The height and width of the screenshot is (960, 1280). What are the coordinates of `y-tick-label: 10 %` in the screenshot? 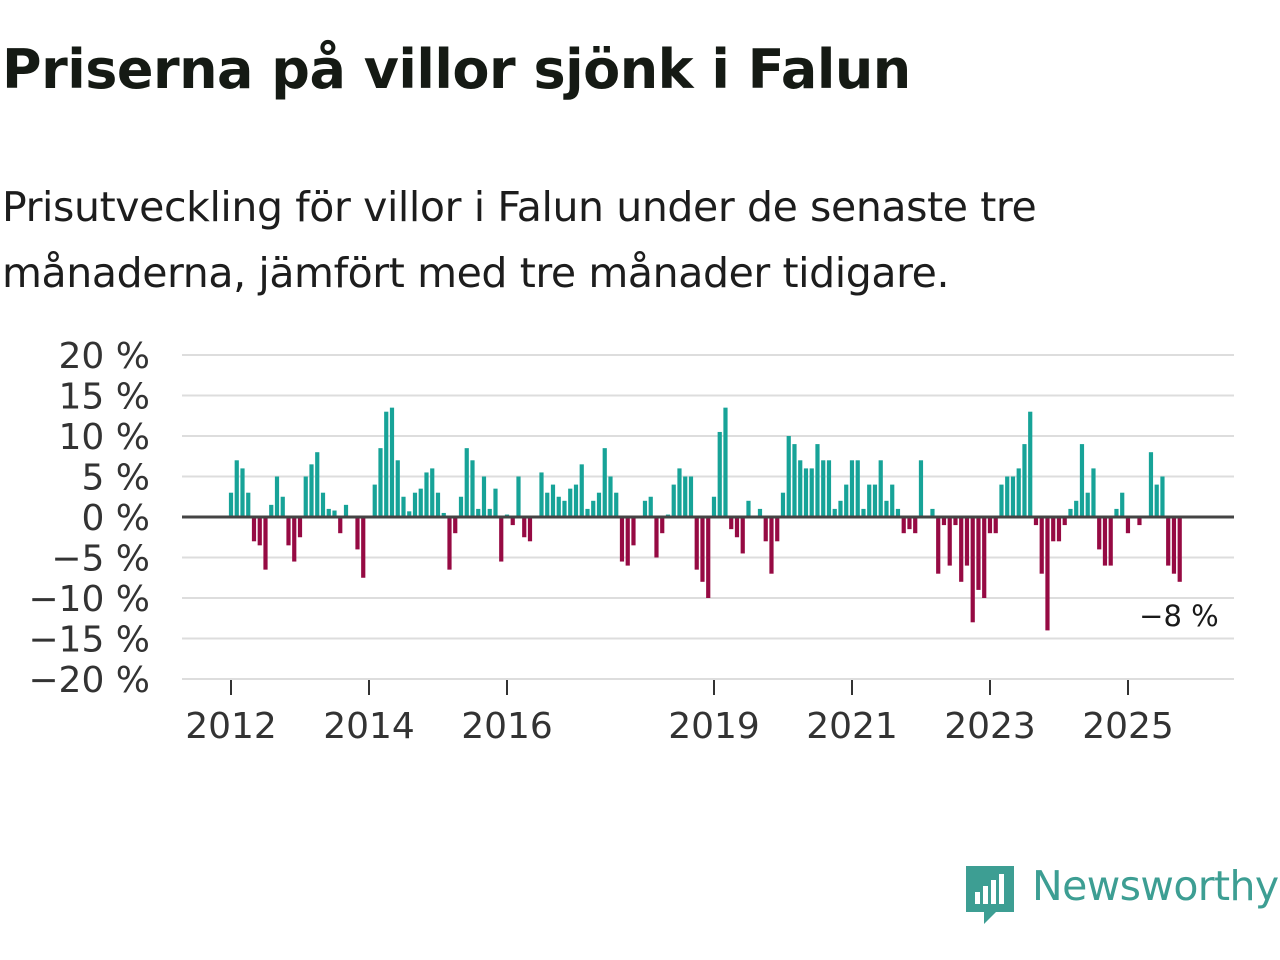 It's located at (104, 437).